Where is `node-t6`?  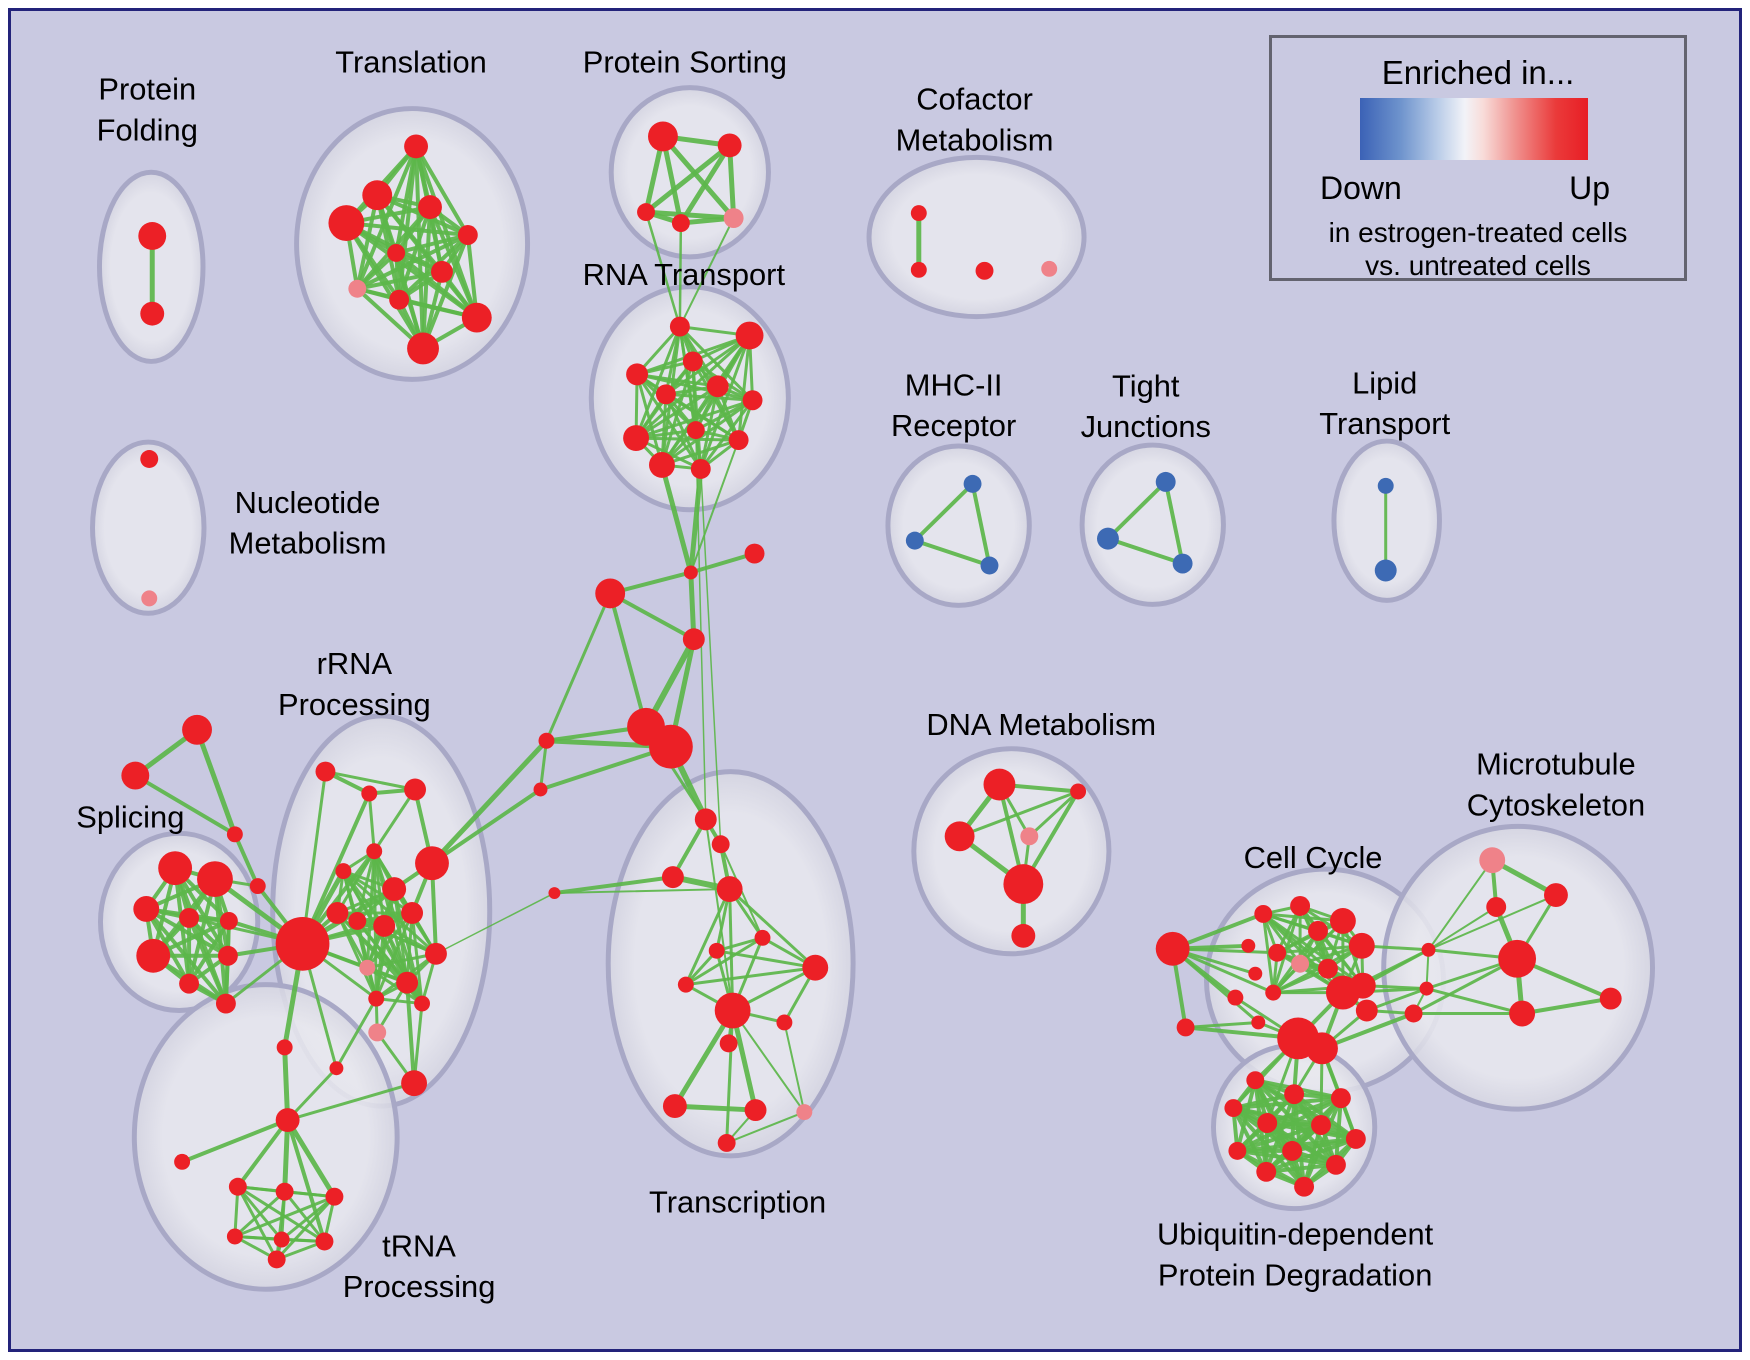 node-t6 is located at coordinates (396, 252).